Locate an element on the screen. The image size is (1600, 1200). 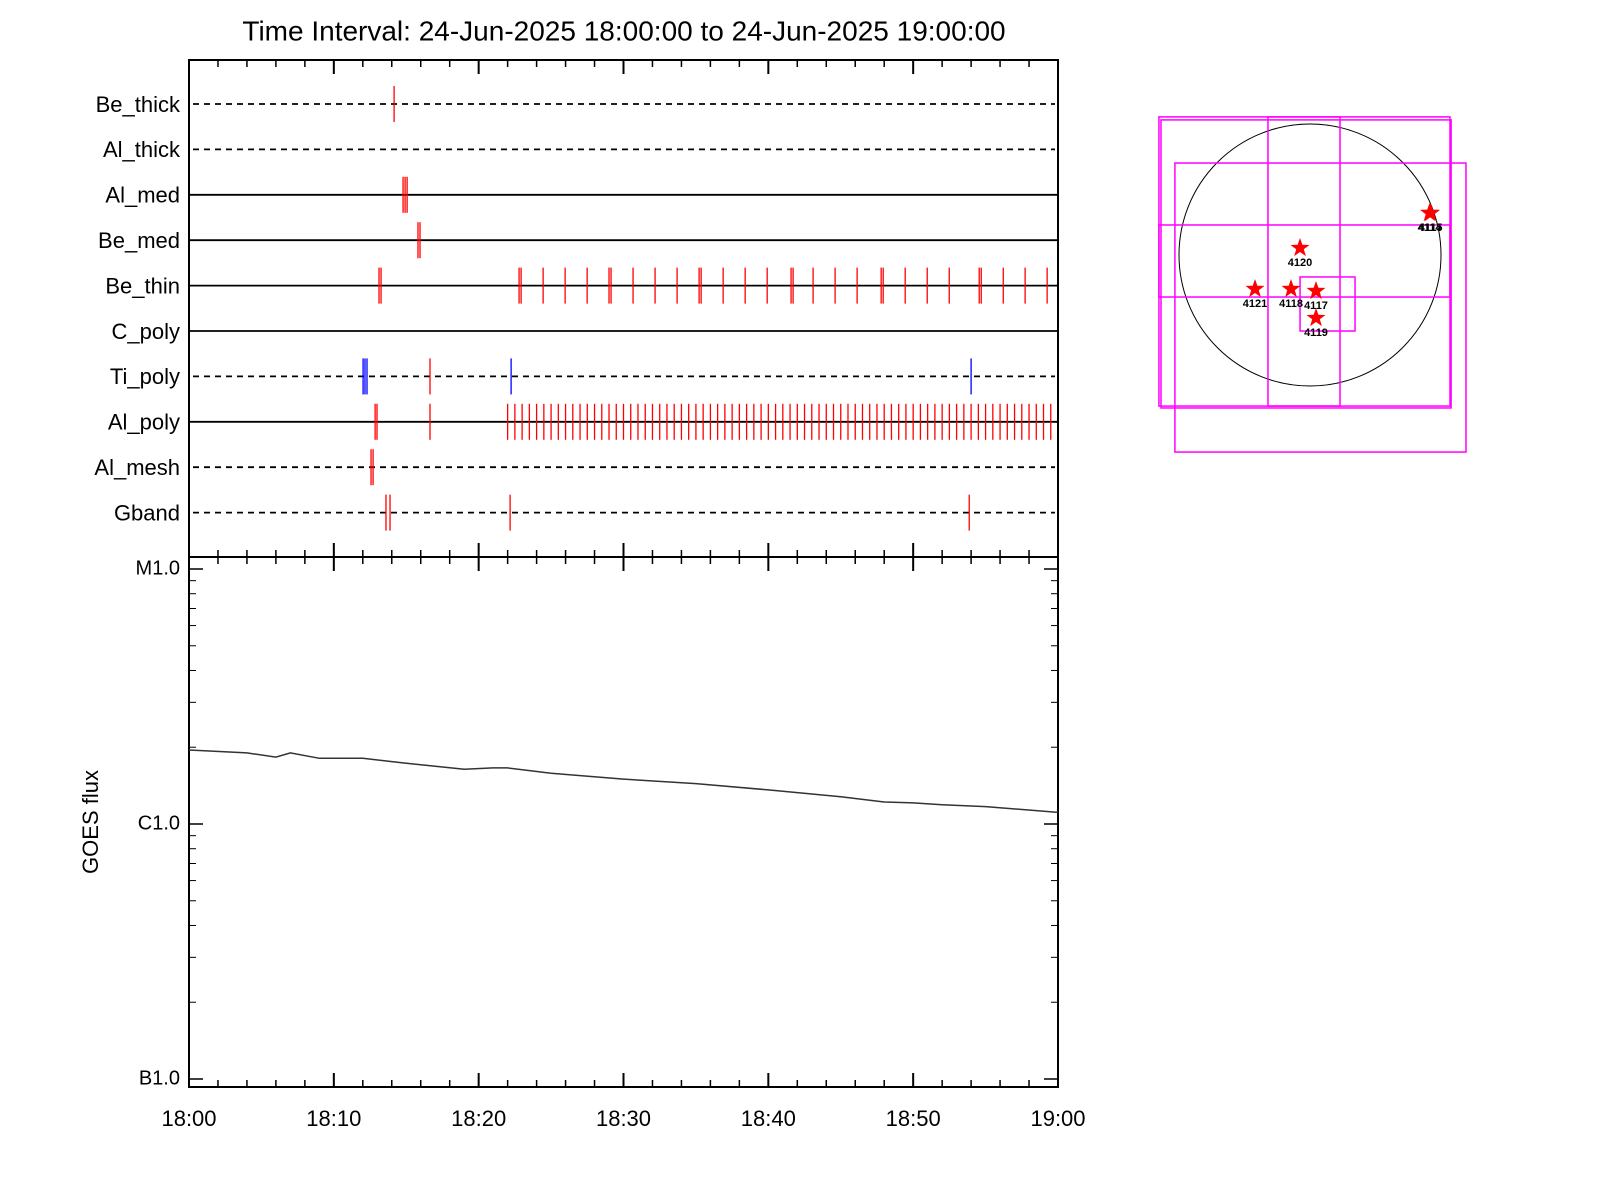
row-label: Al_thick is located at coordinates (142, 149).